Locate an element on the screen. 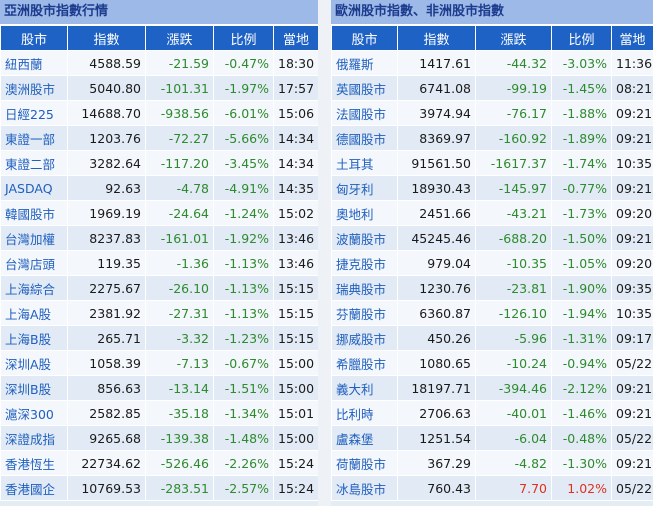 The height and width of the screenshot is (506, 653). index-value: 1203.76 is located at coordinates (106, 138).